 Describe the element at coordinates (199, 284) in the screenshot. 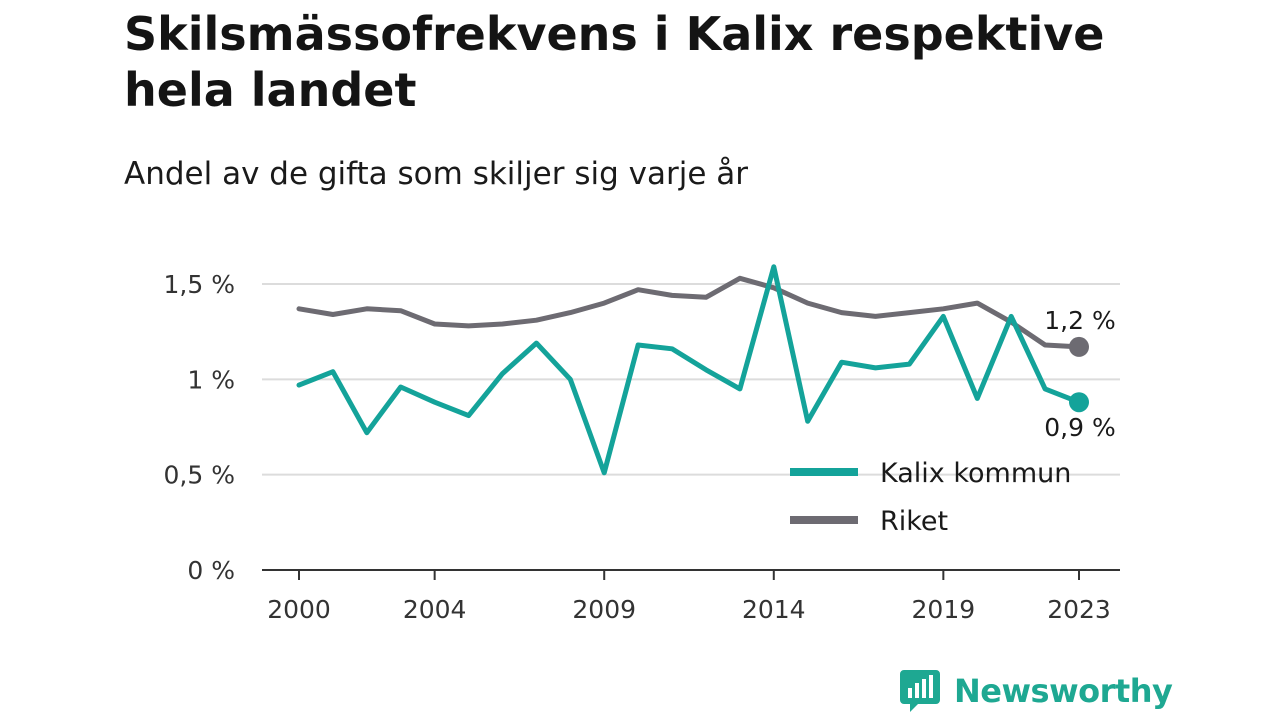

I see `y-tick-label: 1,5 %` at that location.